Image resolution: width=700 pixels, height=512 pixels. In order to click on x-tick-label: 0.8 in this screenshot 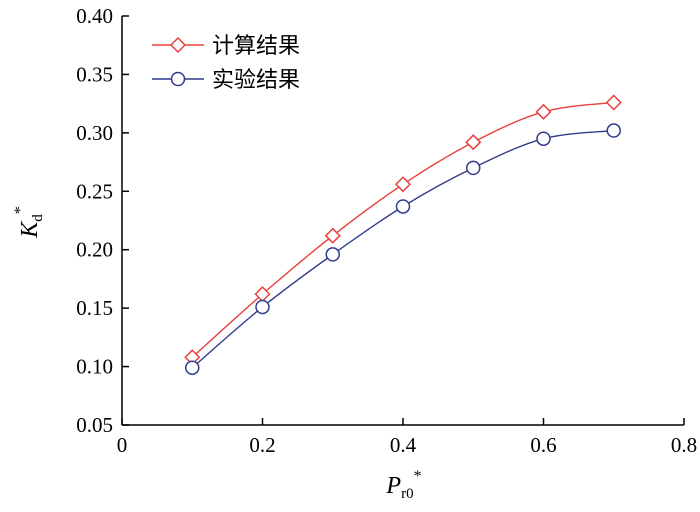, I will do `click(684, 445)`.